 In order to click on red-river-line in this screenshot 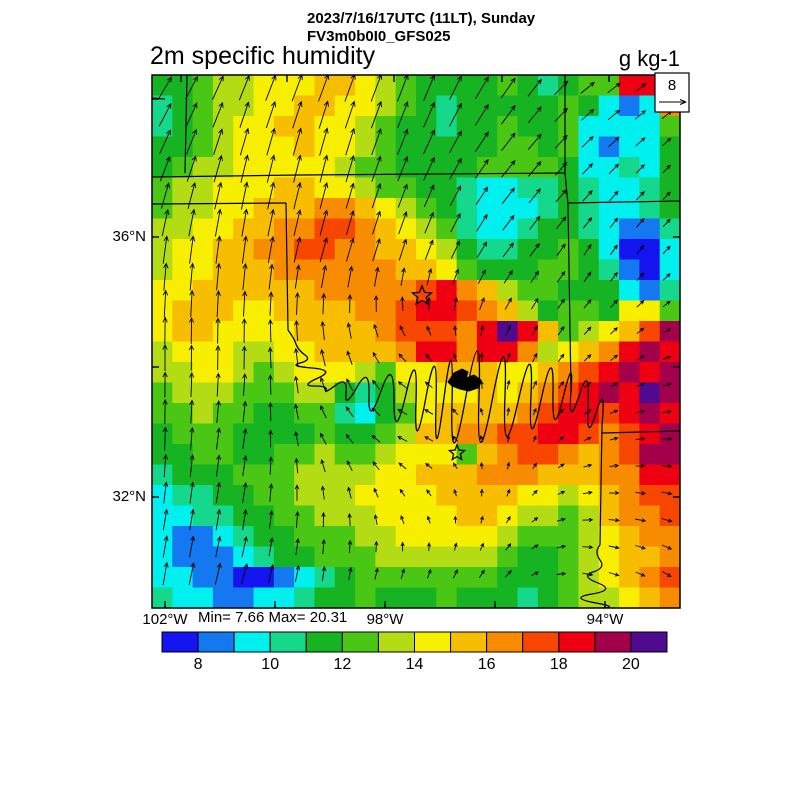, I will do `click(445, 386)`.